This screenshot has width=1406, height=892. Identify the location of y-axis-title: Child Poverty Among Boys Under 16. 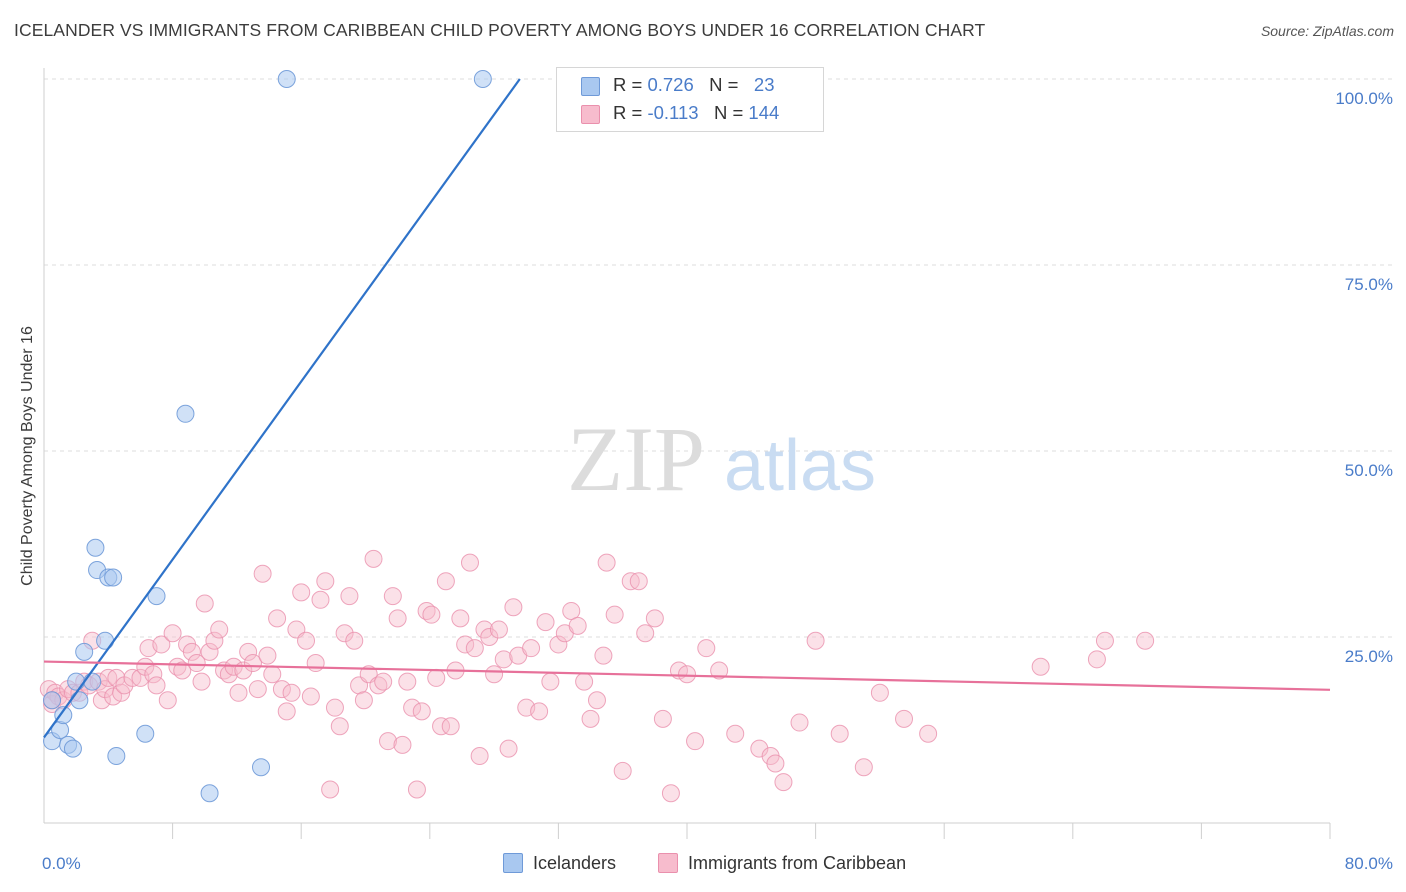
(27, 456).